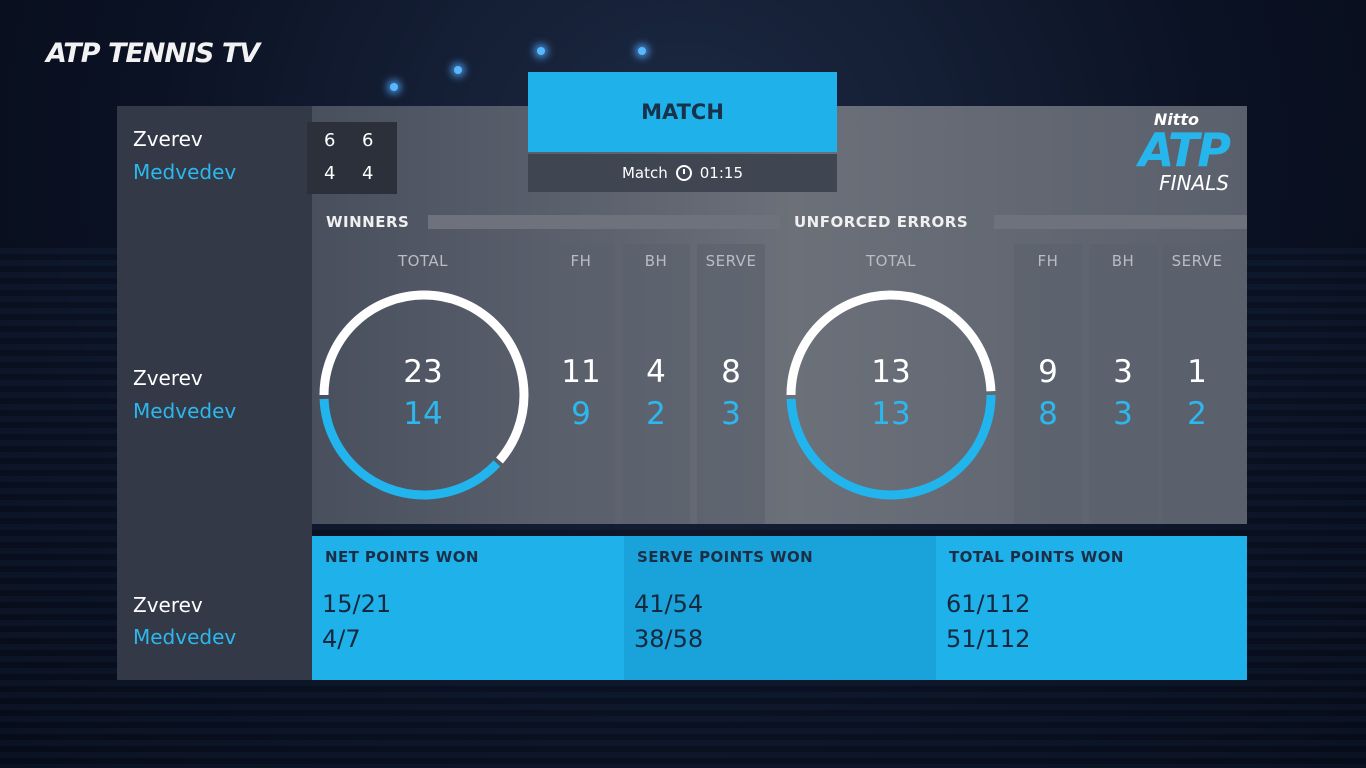 This screenshot has width=1366, height=768. I want to click on player-column, so click(214, 315).